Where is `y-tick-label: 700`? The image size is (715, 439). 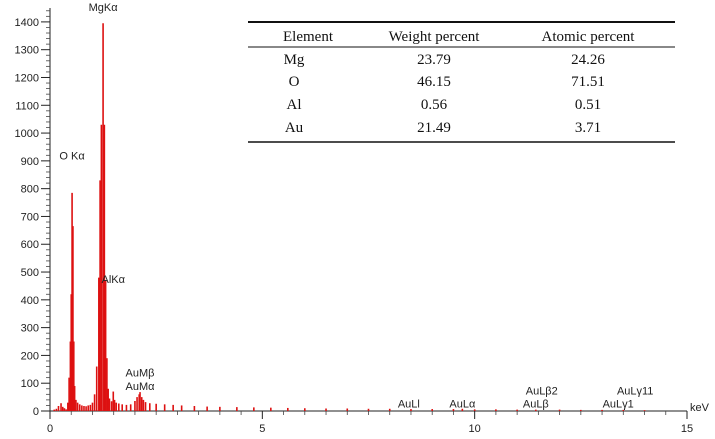
y-tick-label: 700 is located at coordinates (30, 217).